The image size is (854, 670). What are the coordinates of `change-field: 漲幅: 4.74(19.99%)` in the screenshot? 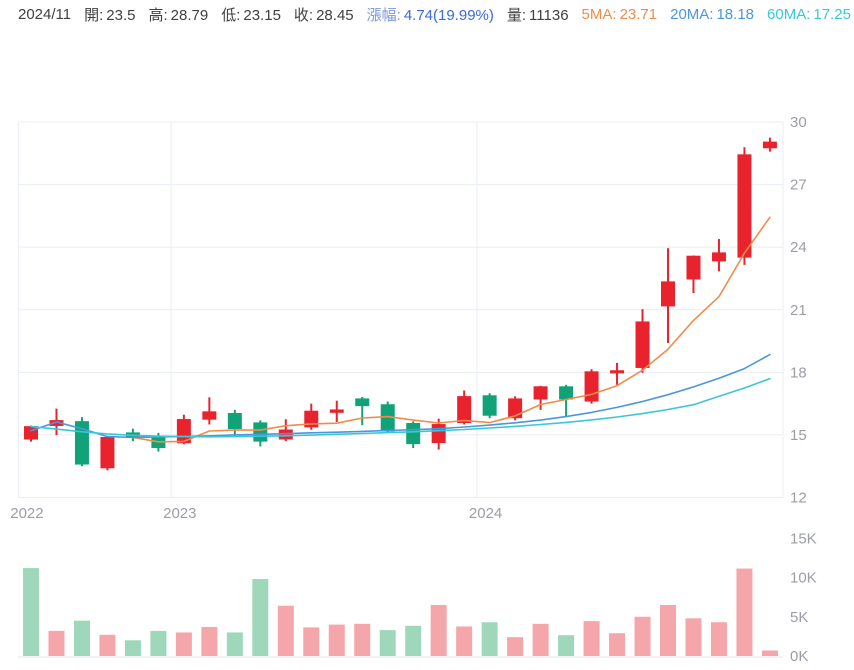 It's located at (430, 15).